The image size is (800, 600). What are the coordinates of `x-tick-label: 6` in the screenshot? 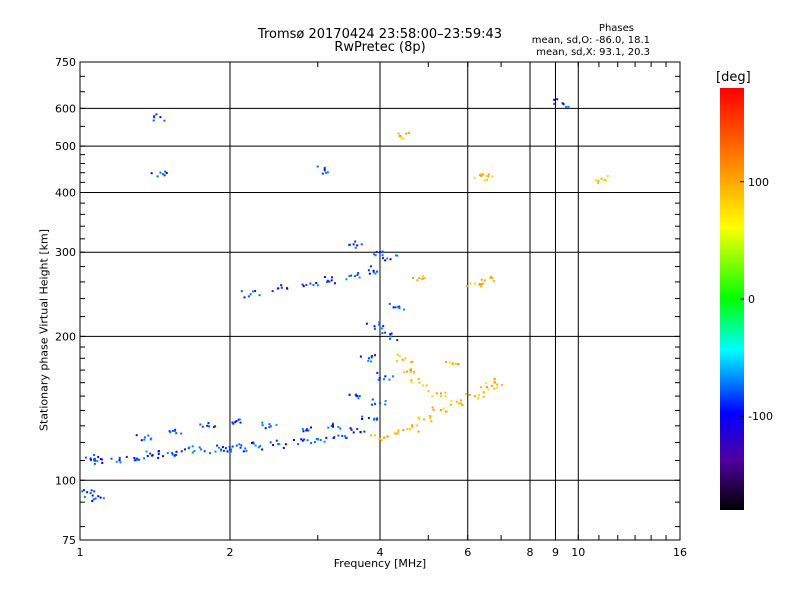 It's located at (467, 552).